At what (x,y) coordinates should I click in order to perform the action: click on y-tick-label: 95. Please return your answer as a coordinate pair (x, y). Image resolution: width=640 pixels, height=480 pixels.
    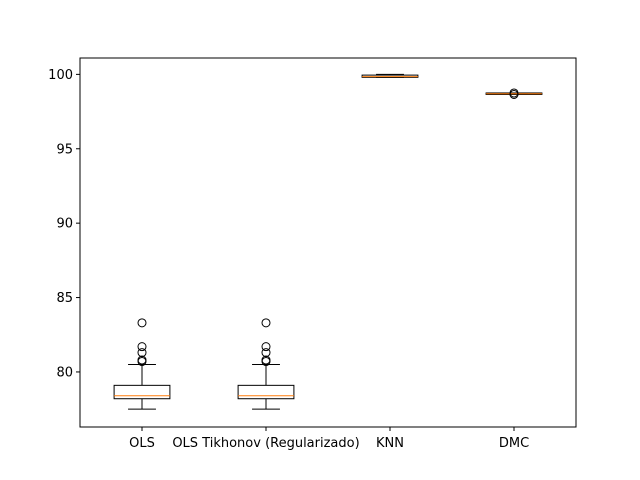
    Looking at the image, I should click on (64, 149).